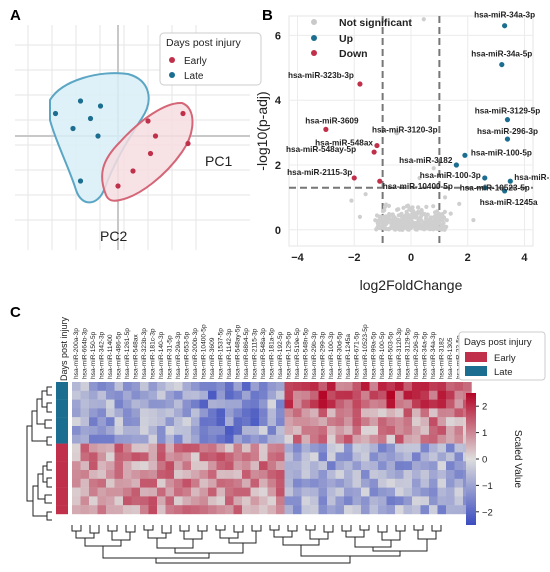  What do you see at coordinates (62, 448) in the screenshot?
I see `heatmap-row-annotation-early` at bounding box center [62, 448].